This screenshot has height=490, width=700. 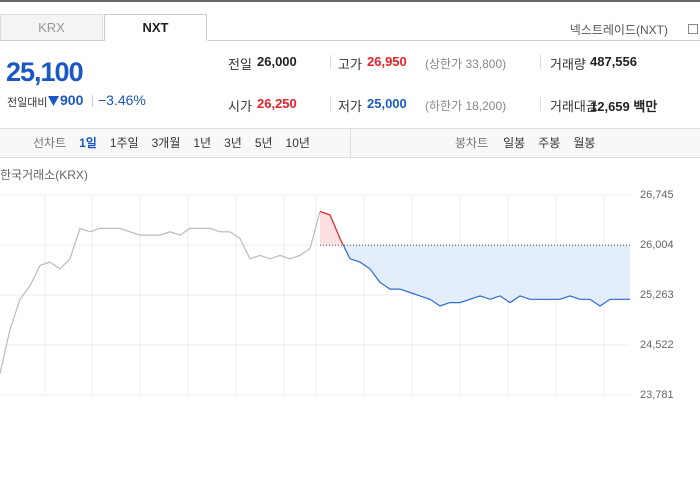 I want to click on stat-value: 26,950, so click(x=387, y=61).